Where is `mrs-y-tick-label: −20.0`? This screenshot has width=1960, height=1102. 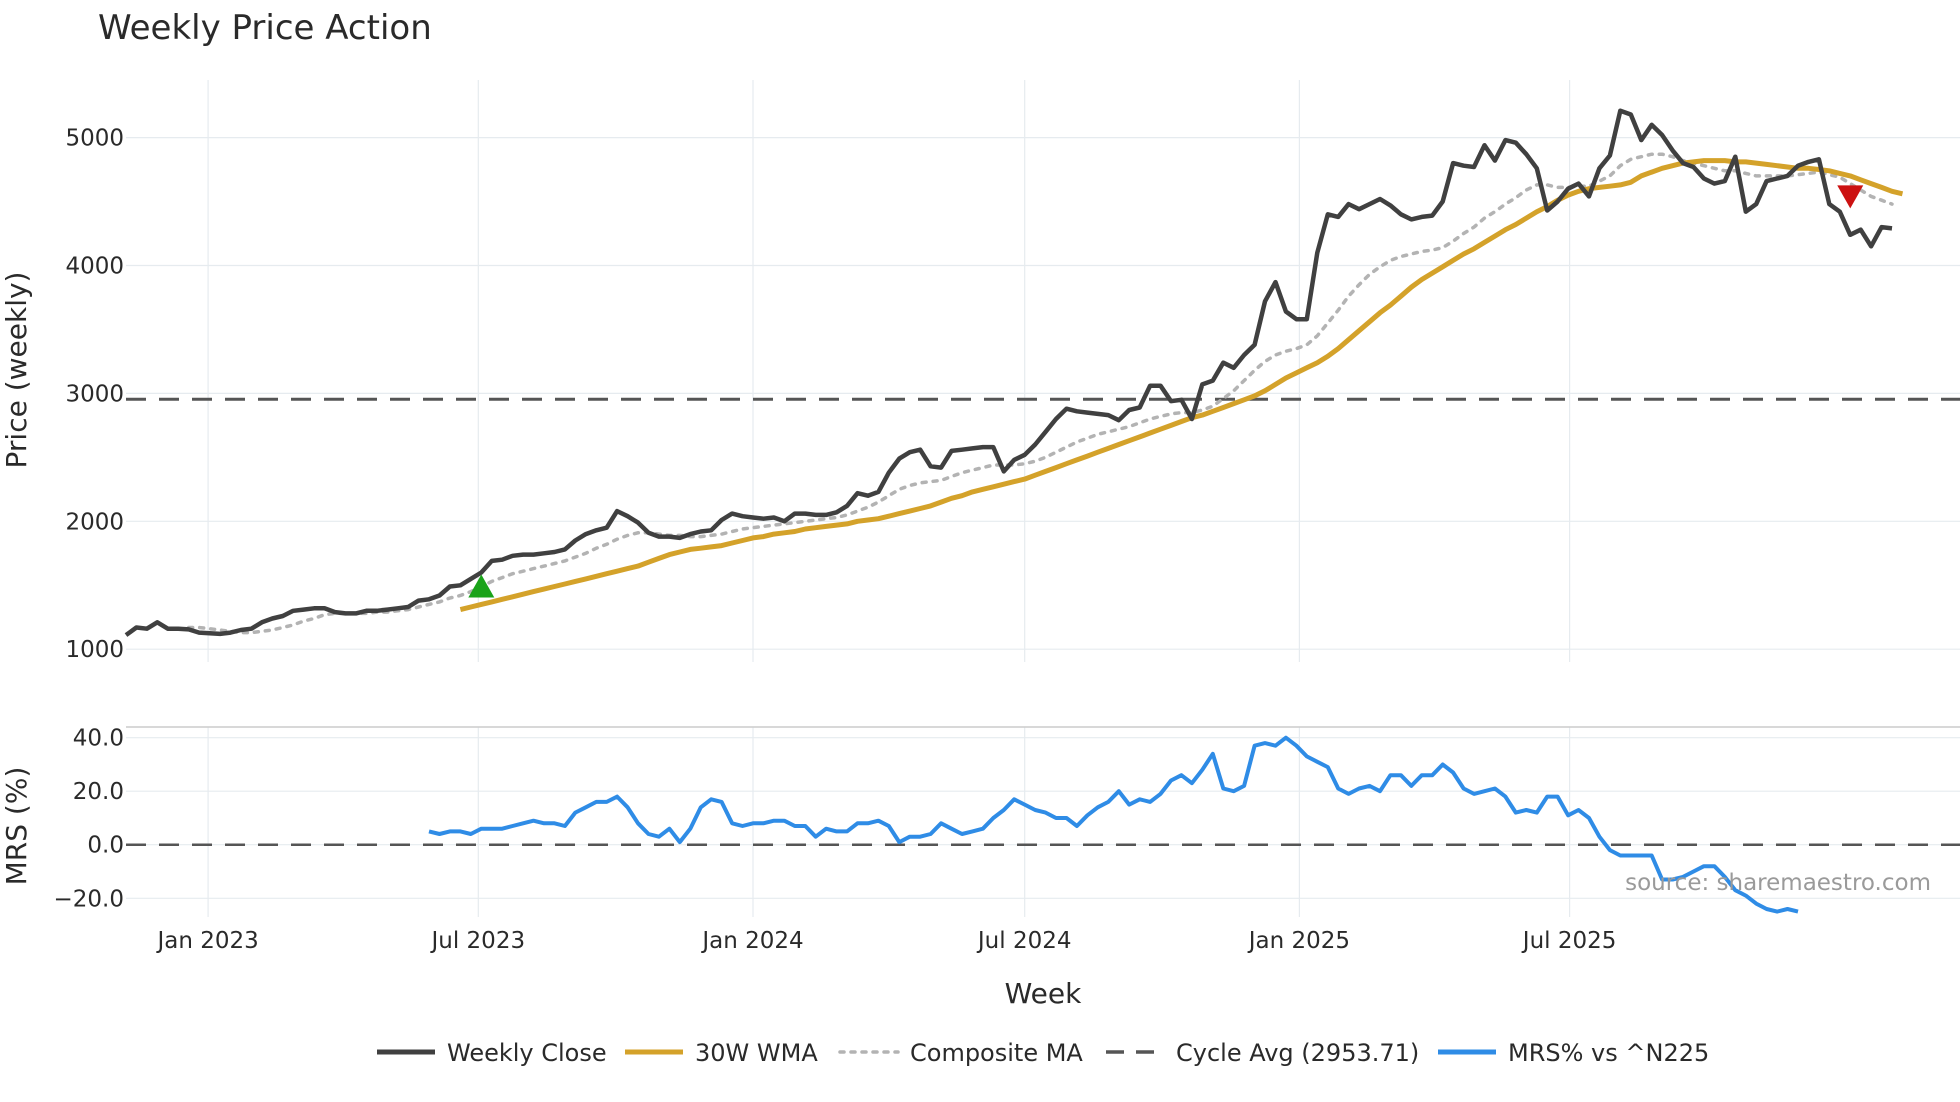
mrs-y-tick-label: −20.0 is located at coordinates (89, 899).